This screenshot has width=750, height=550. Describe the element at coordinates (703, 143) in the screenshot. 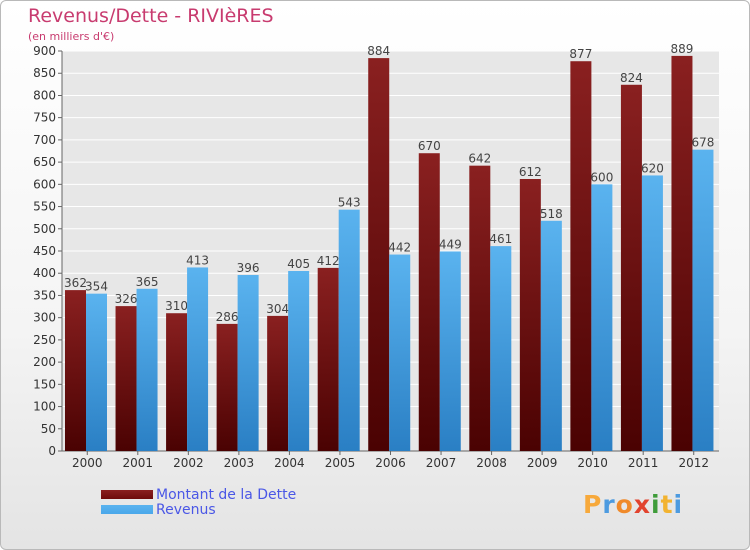

I see `data-label-revenus: 678` at that location.